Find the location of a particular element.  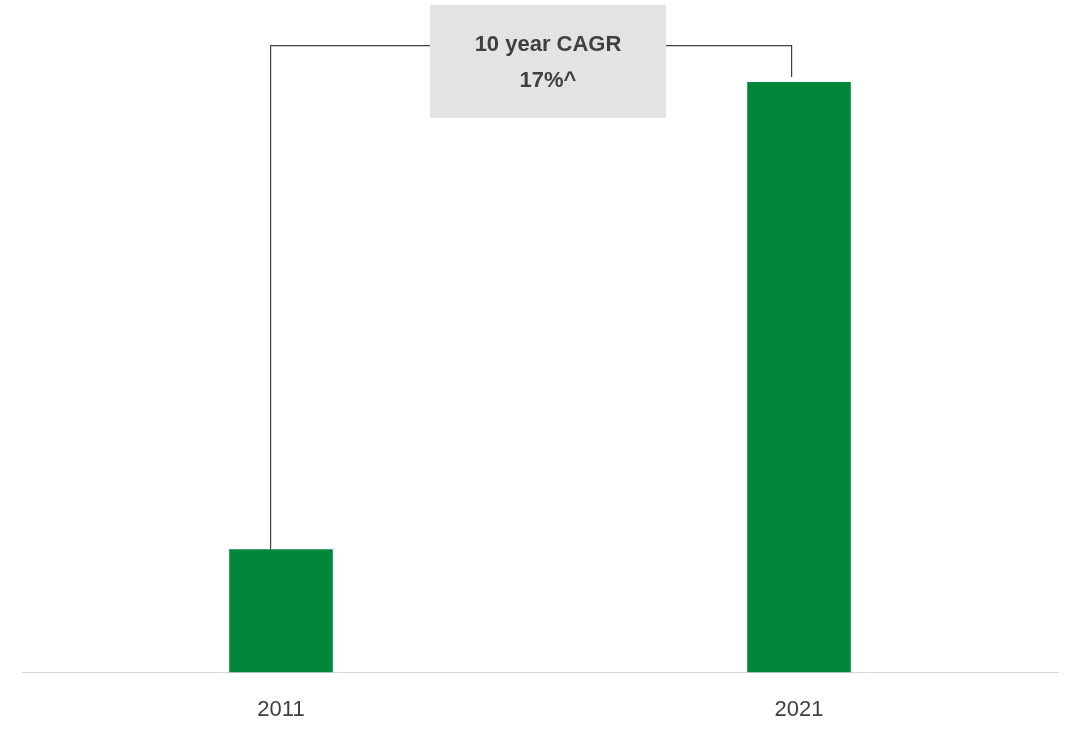

callout-box: 10 year CAGR 17%^ is located at coordinates (548, 61).